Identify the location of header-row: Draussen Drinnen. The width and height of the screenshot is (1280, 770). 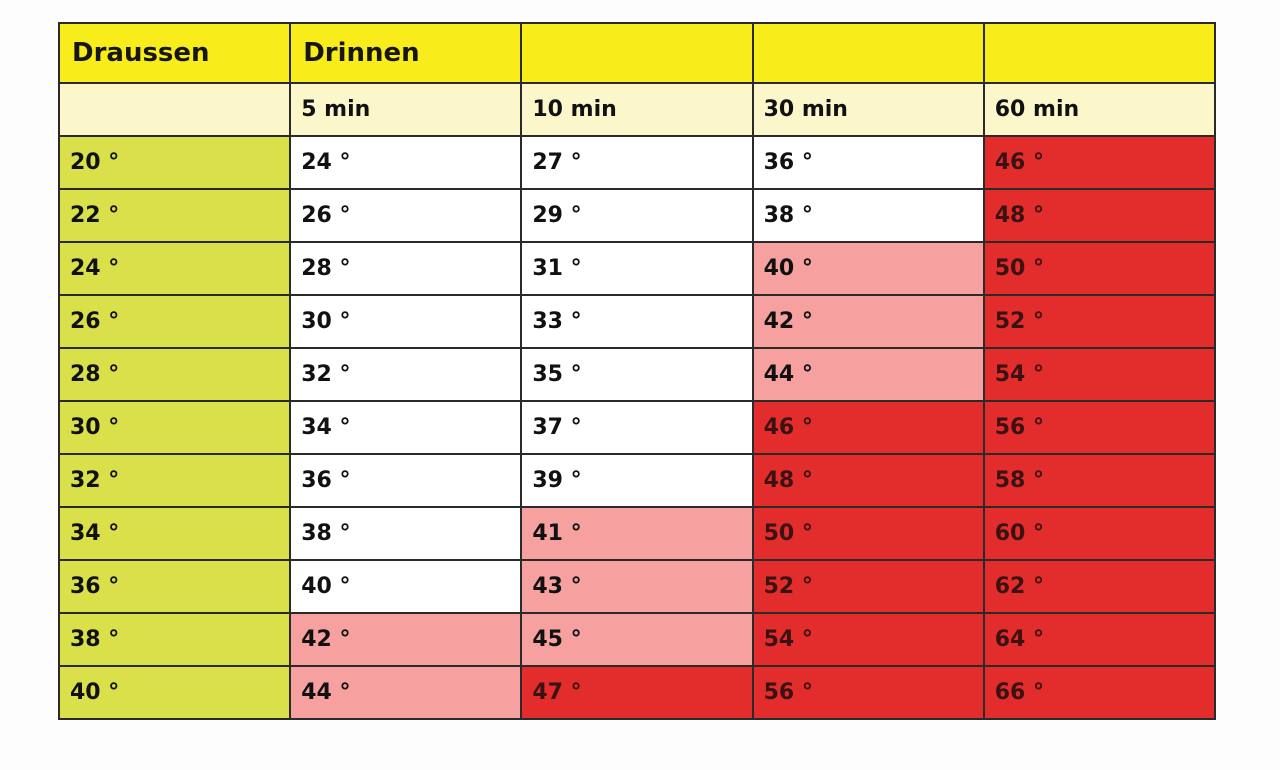
(637, 53).